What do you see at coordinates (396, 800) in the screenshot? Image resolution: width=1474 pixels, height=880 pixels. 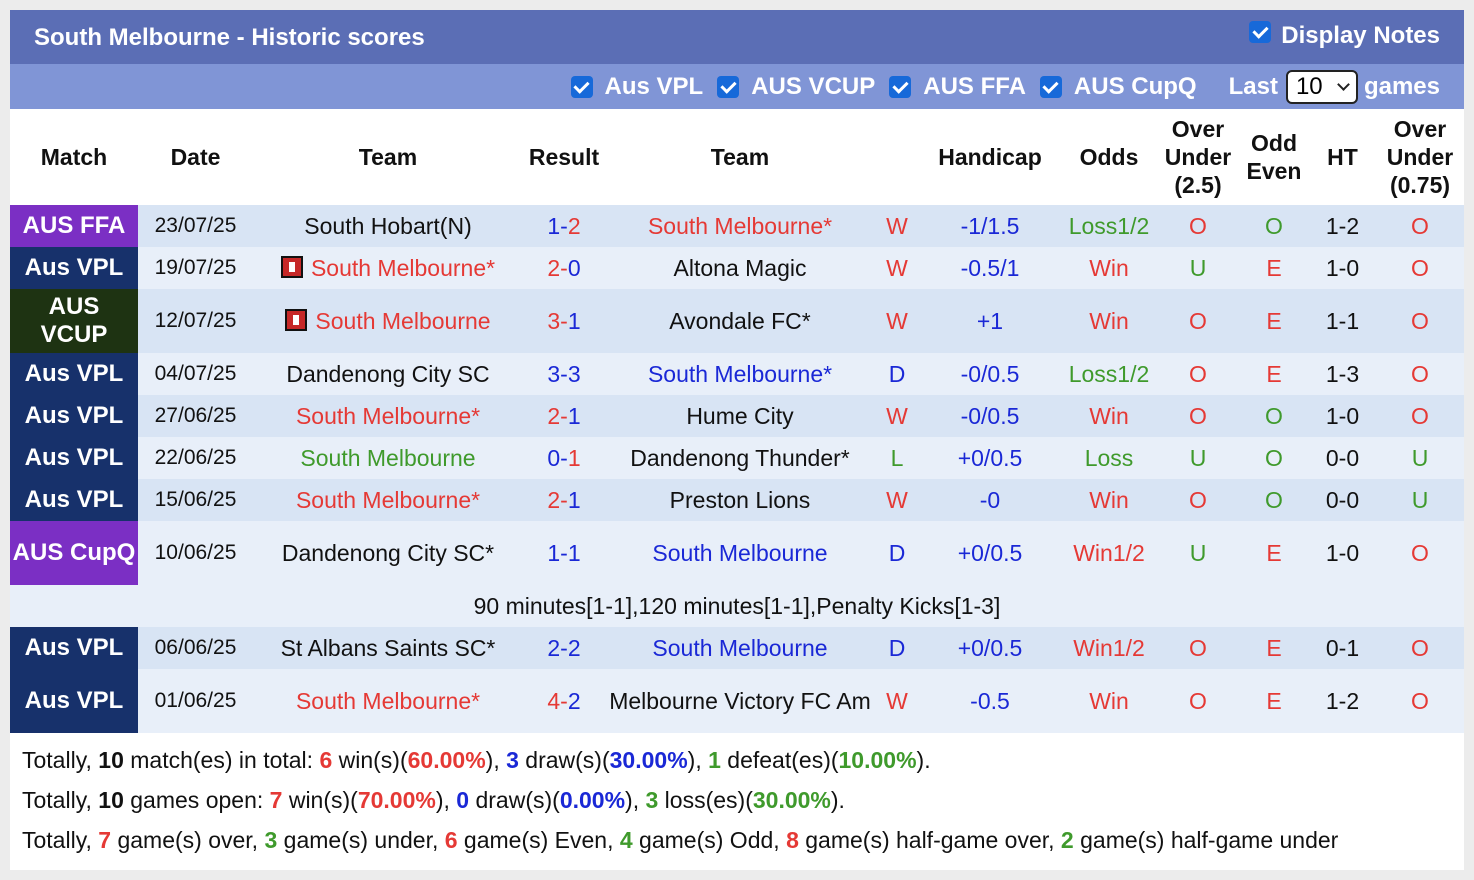 I see `summary-segment: 70.00%` at bounding box center [396, 800].